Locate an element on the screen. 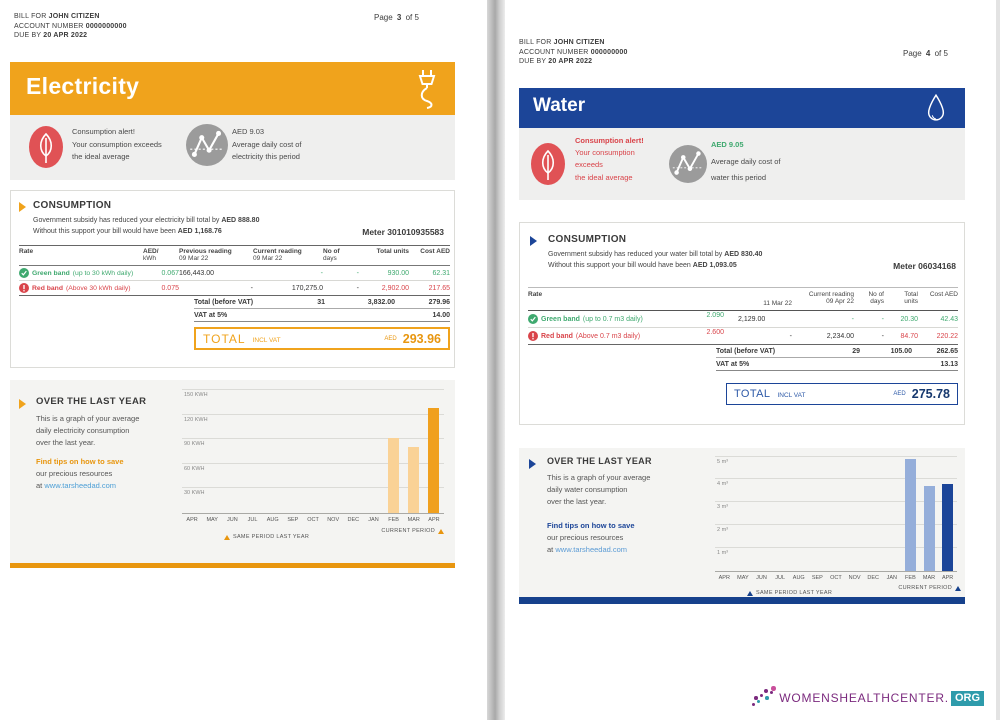 This screenshot has height=720, width=1000. chart-bar-mar is located at coordinates (414, 480).